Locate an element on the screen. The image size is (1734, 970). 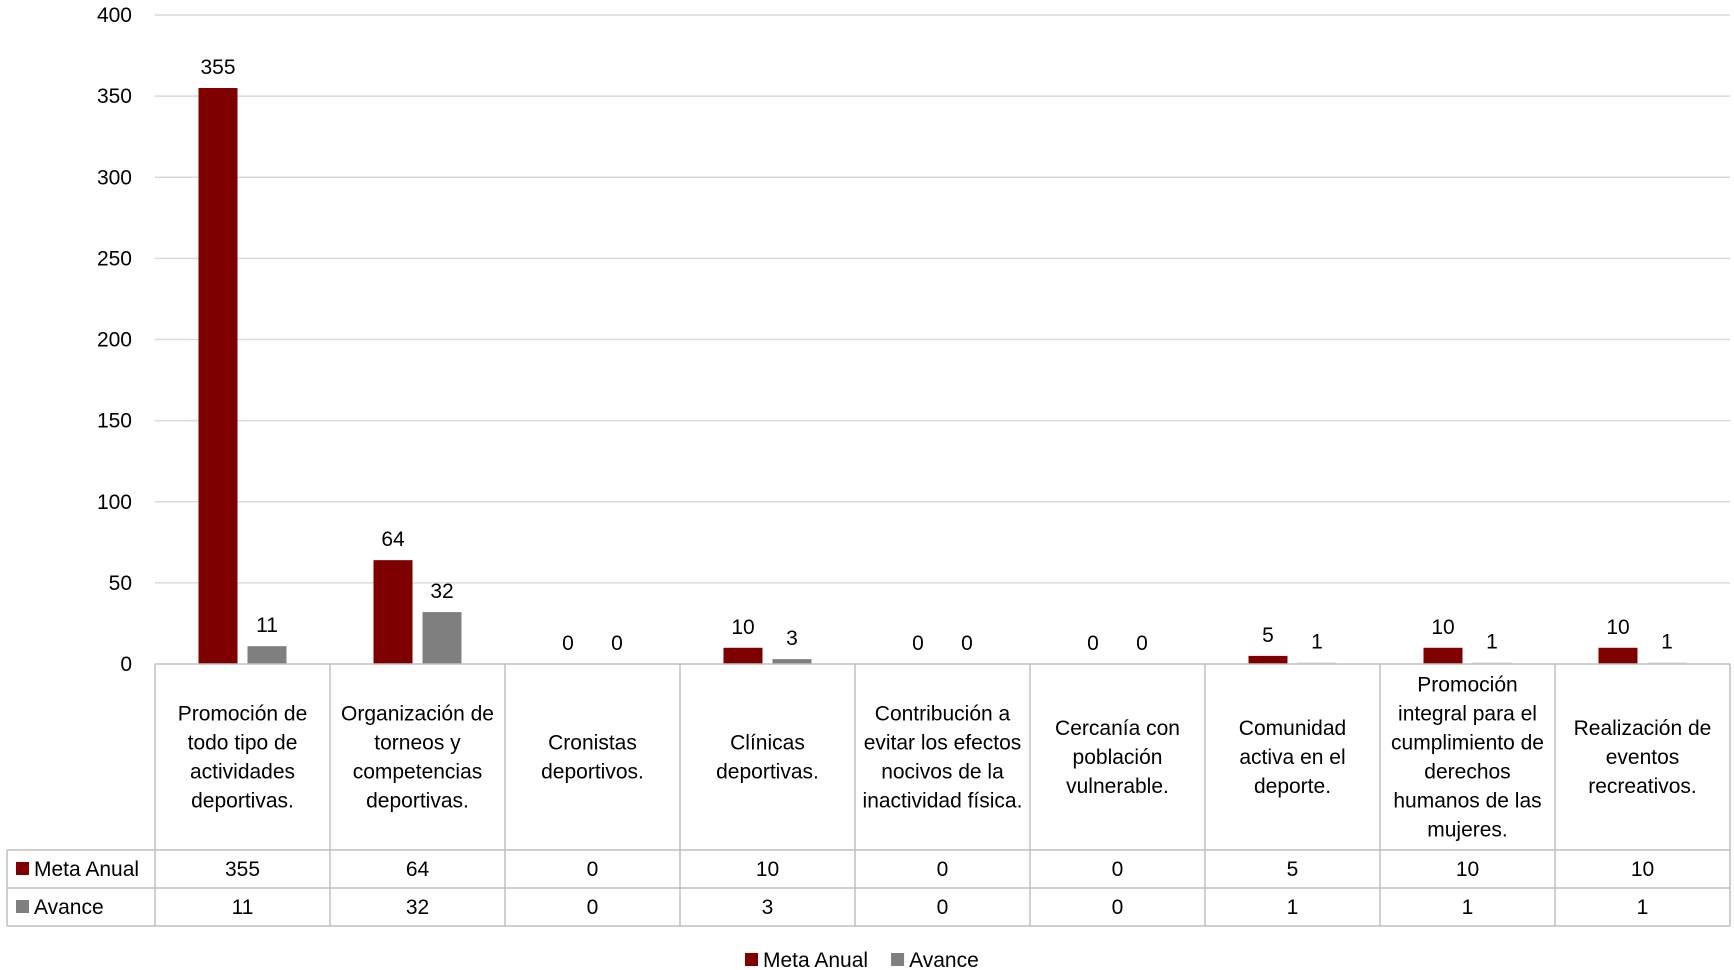
data-label: 5 is located at coordinates (1268, 635).